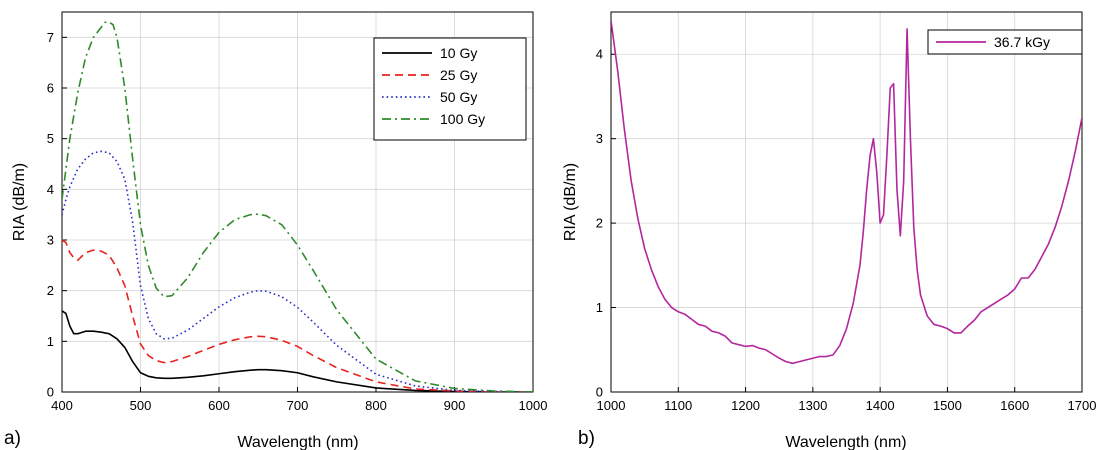 This screenshot has width=1100, height=450. Describe the element at coordinates (458, 75) in the screenshot. I see `legend-label: 25 Gy` at that location.